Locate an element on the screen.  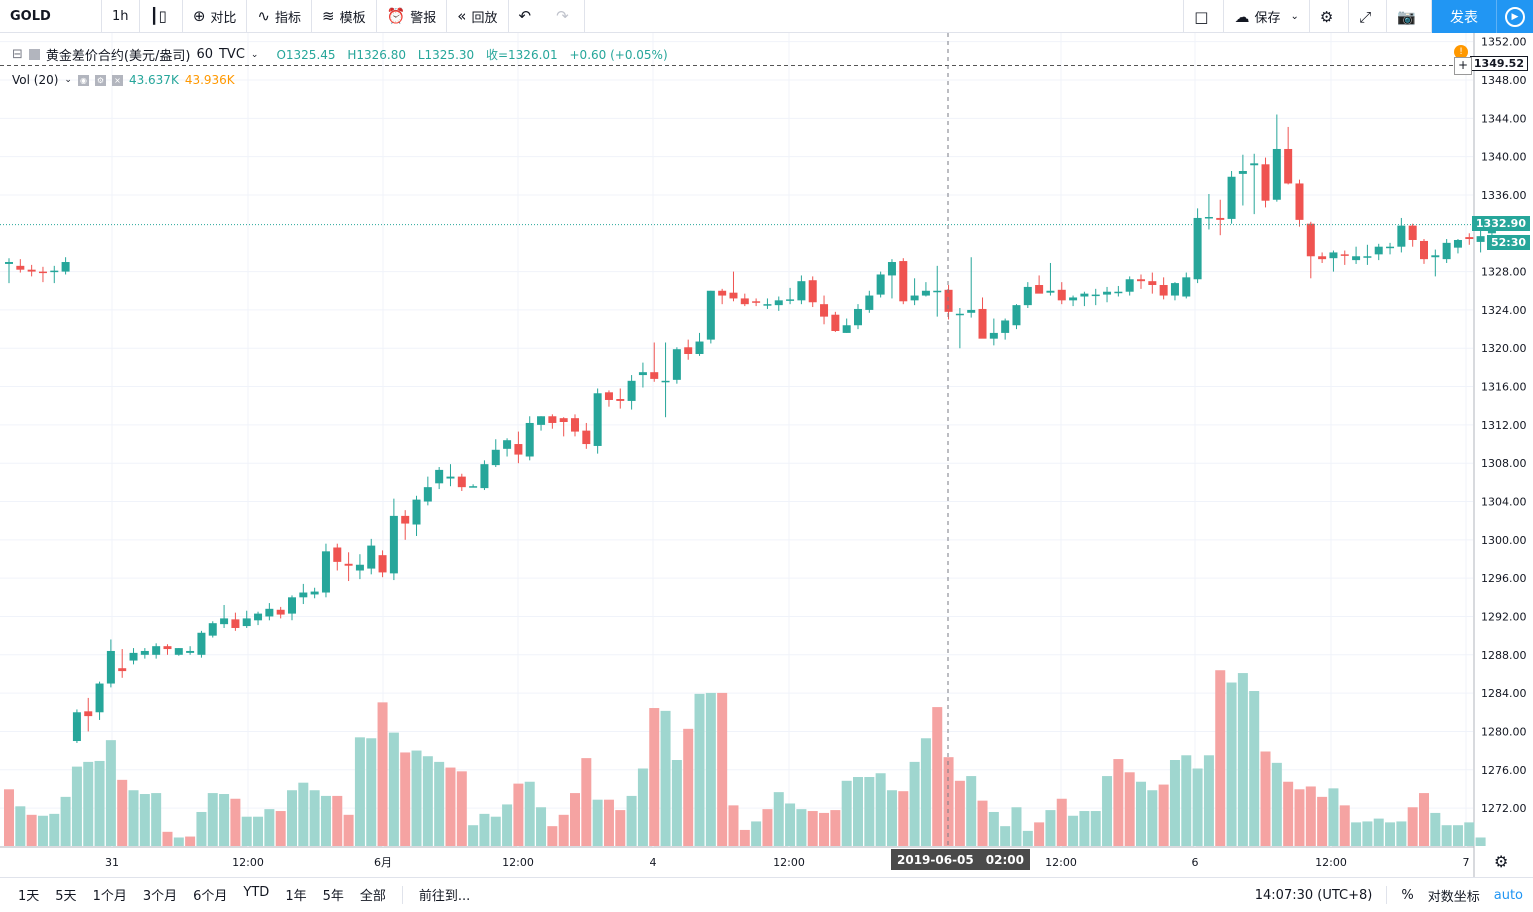
log-toggle: 对数坐标 is located at coordinates (1453, 897).